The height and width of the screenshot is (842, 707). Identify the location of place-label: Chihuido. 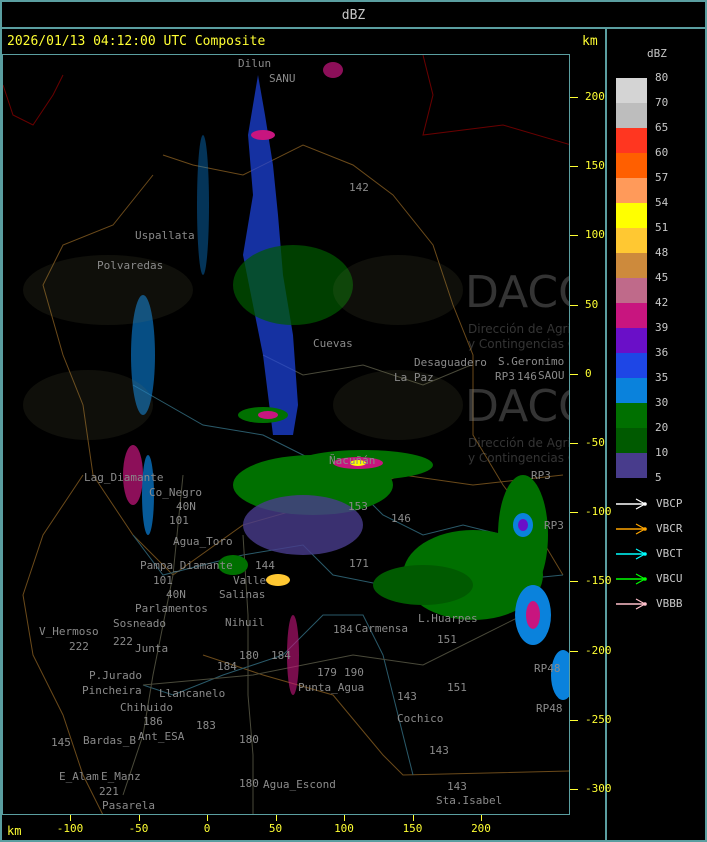
(146, 707).